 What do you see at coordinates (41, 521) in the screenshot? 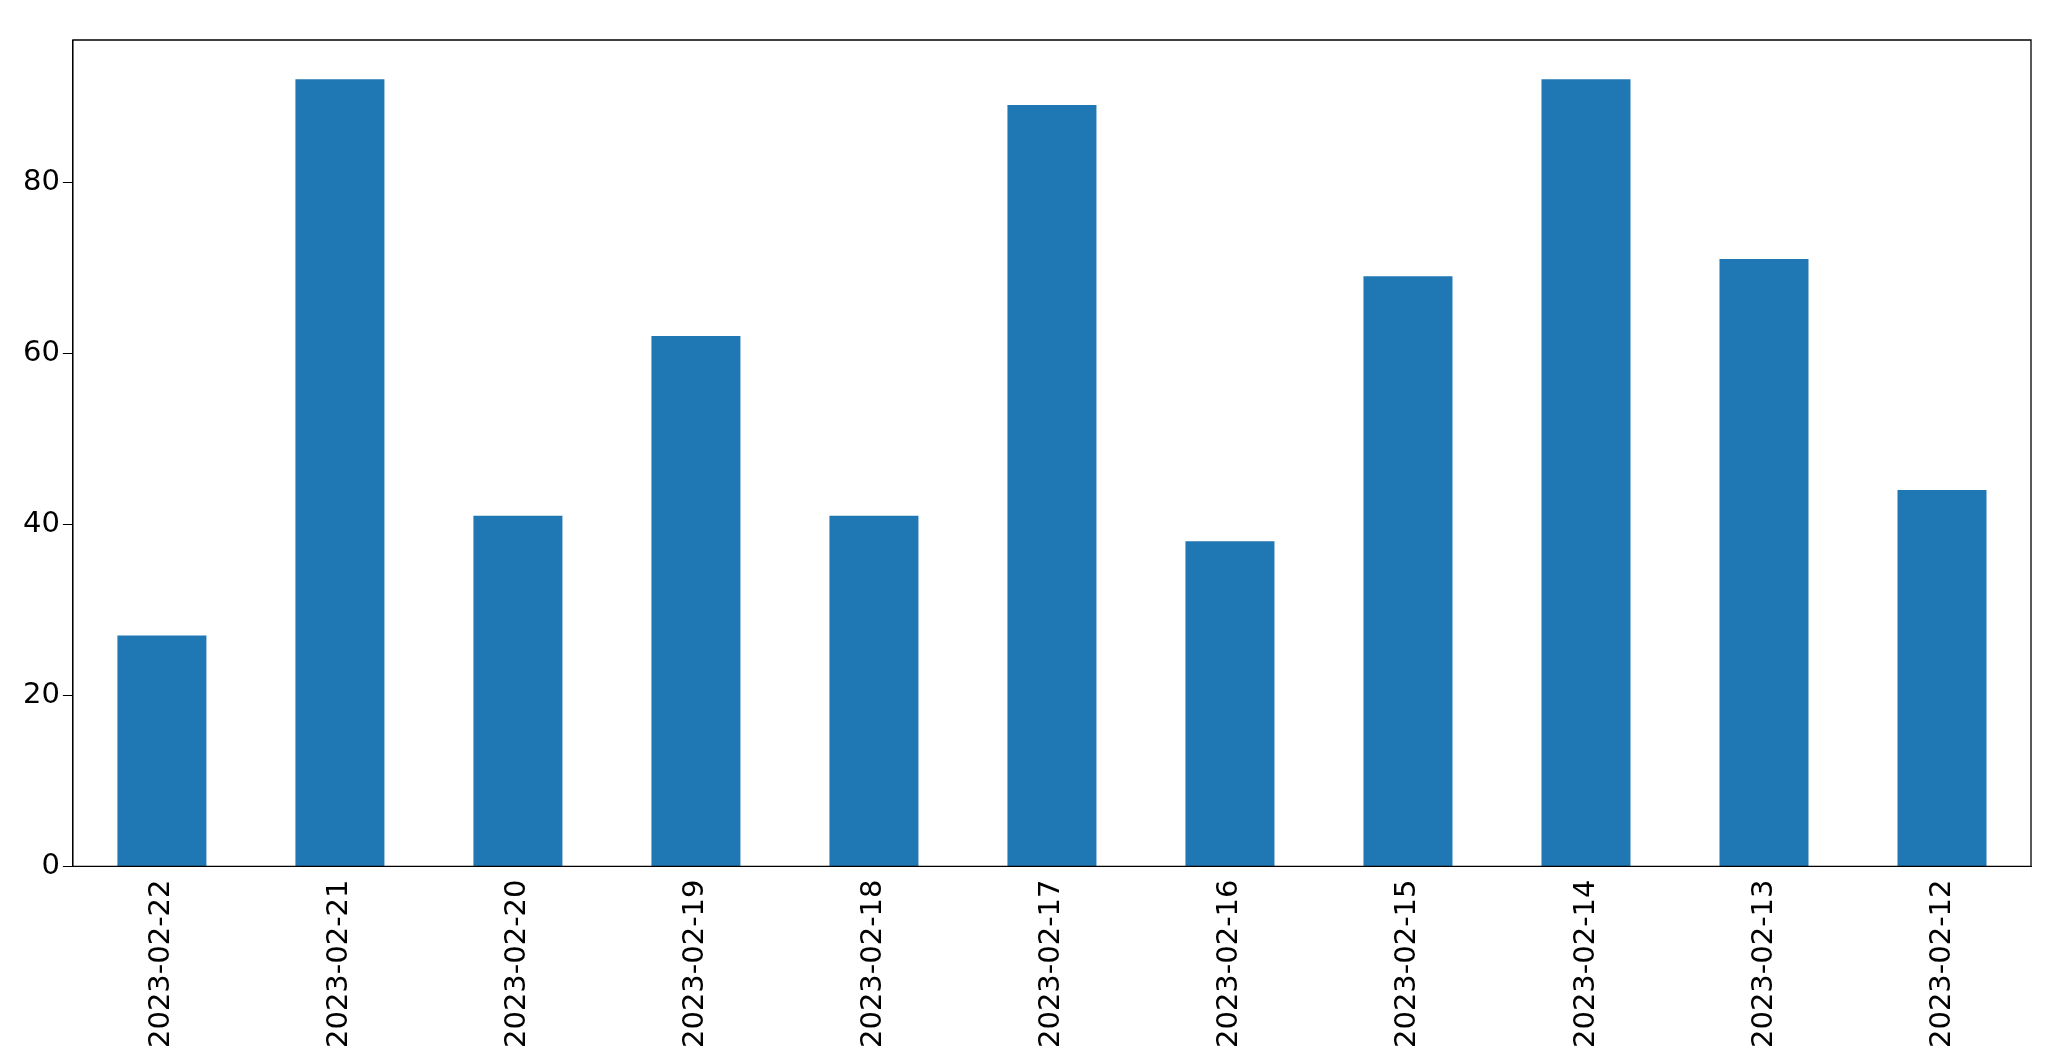
I see `y-tick-label: 40` at bounding box center [41, 521].